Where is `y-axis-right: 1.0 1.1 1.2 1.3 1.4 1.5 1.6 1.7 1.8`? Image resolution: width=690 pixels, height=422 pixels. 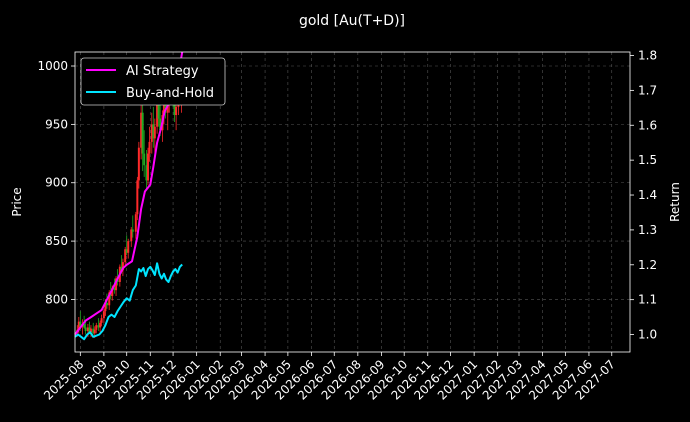 y-axis-right: 1.0 1.1 1.2 1.3 1.4 1.5 1.6 1.7 1.8 is located at coordinates (643, 195).